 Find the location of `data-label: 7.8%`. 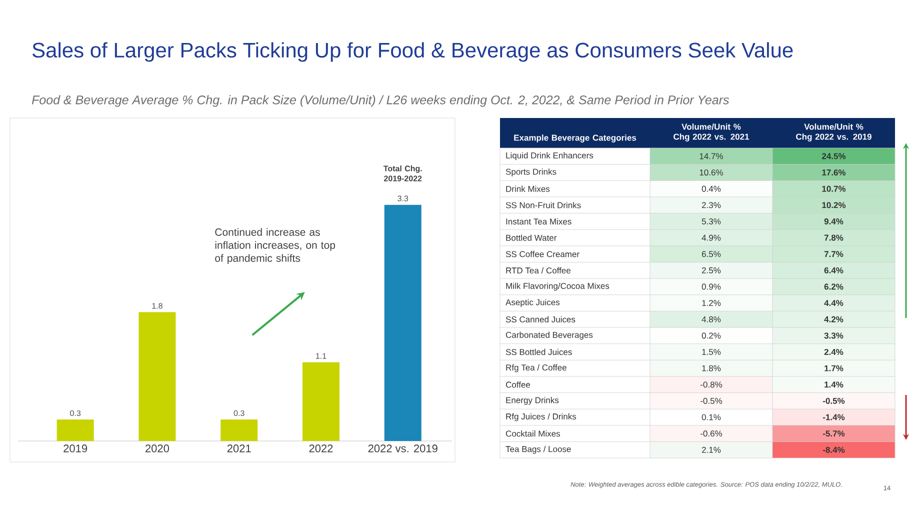

data-label: 7.8% is located at coordinates (834, 237).